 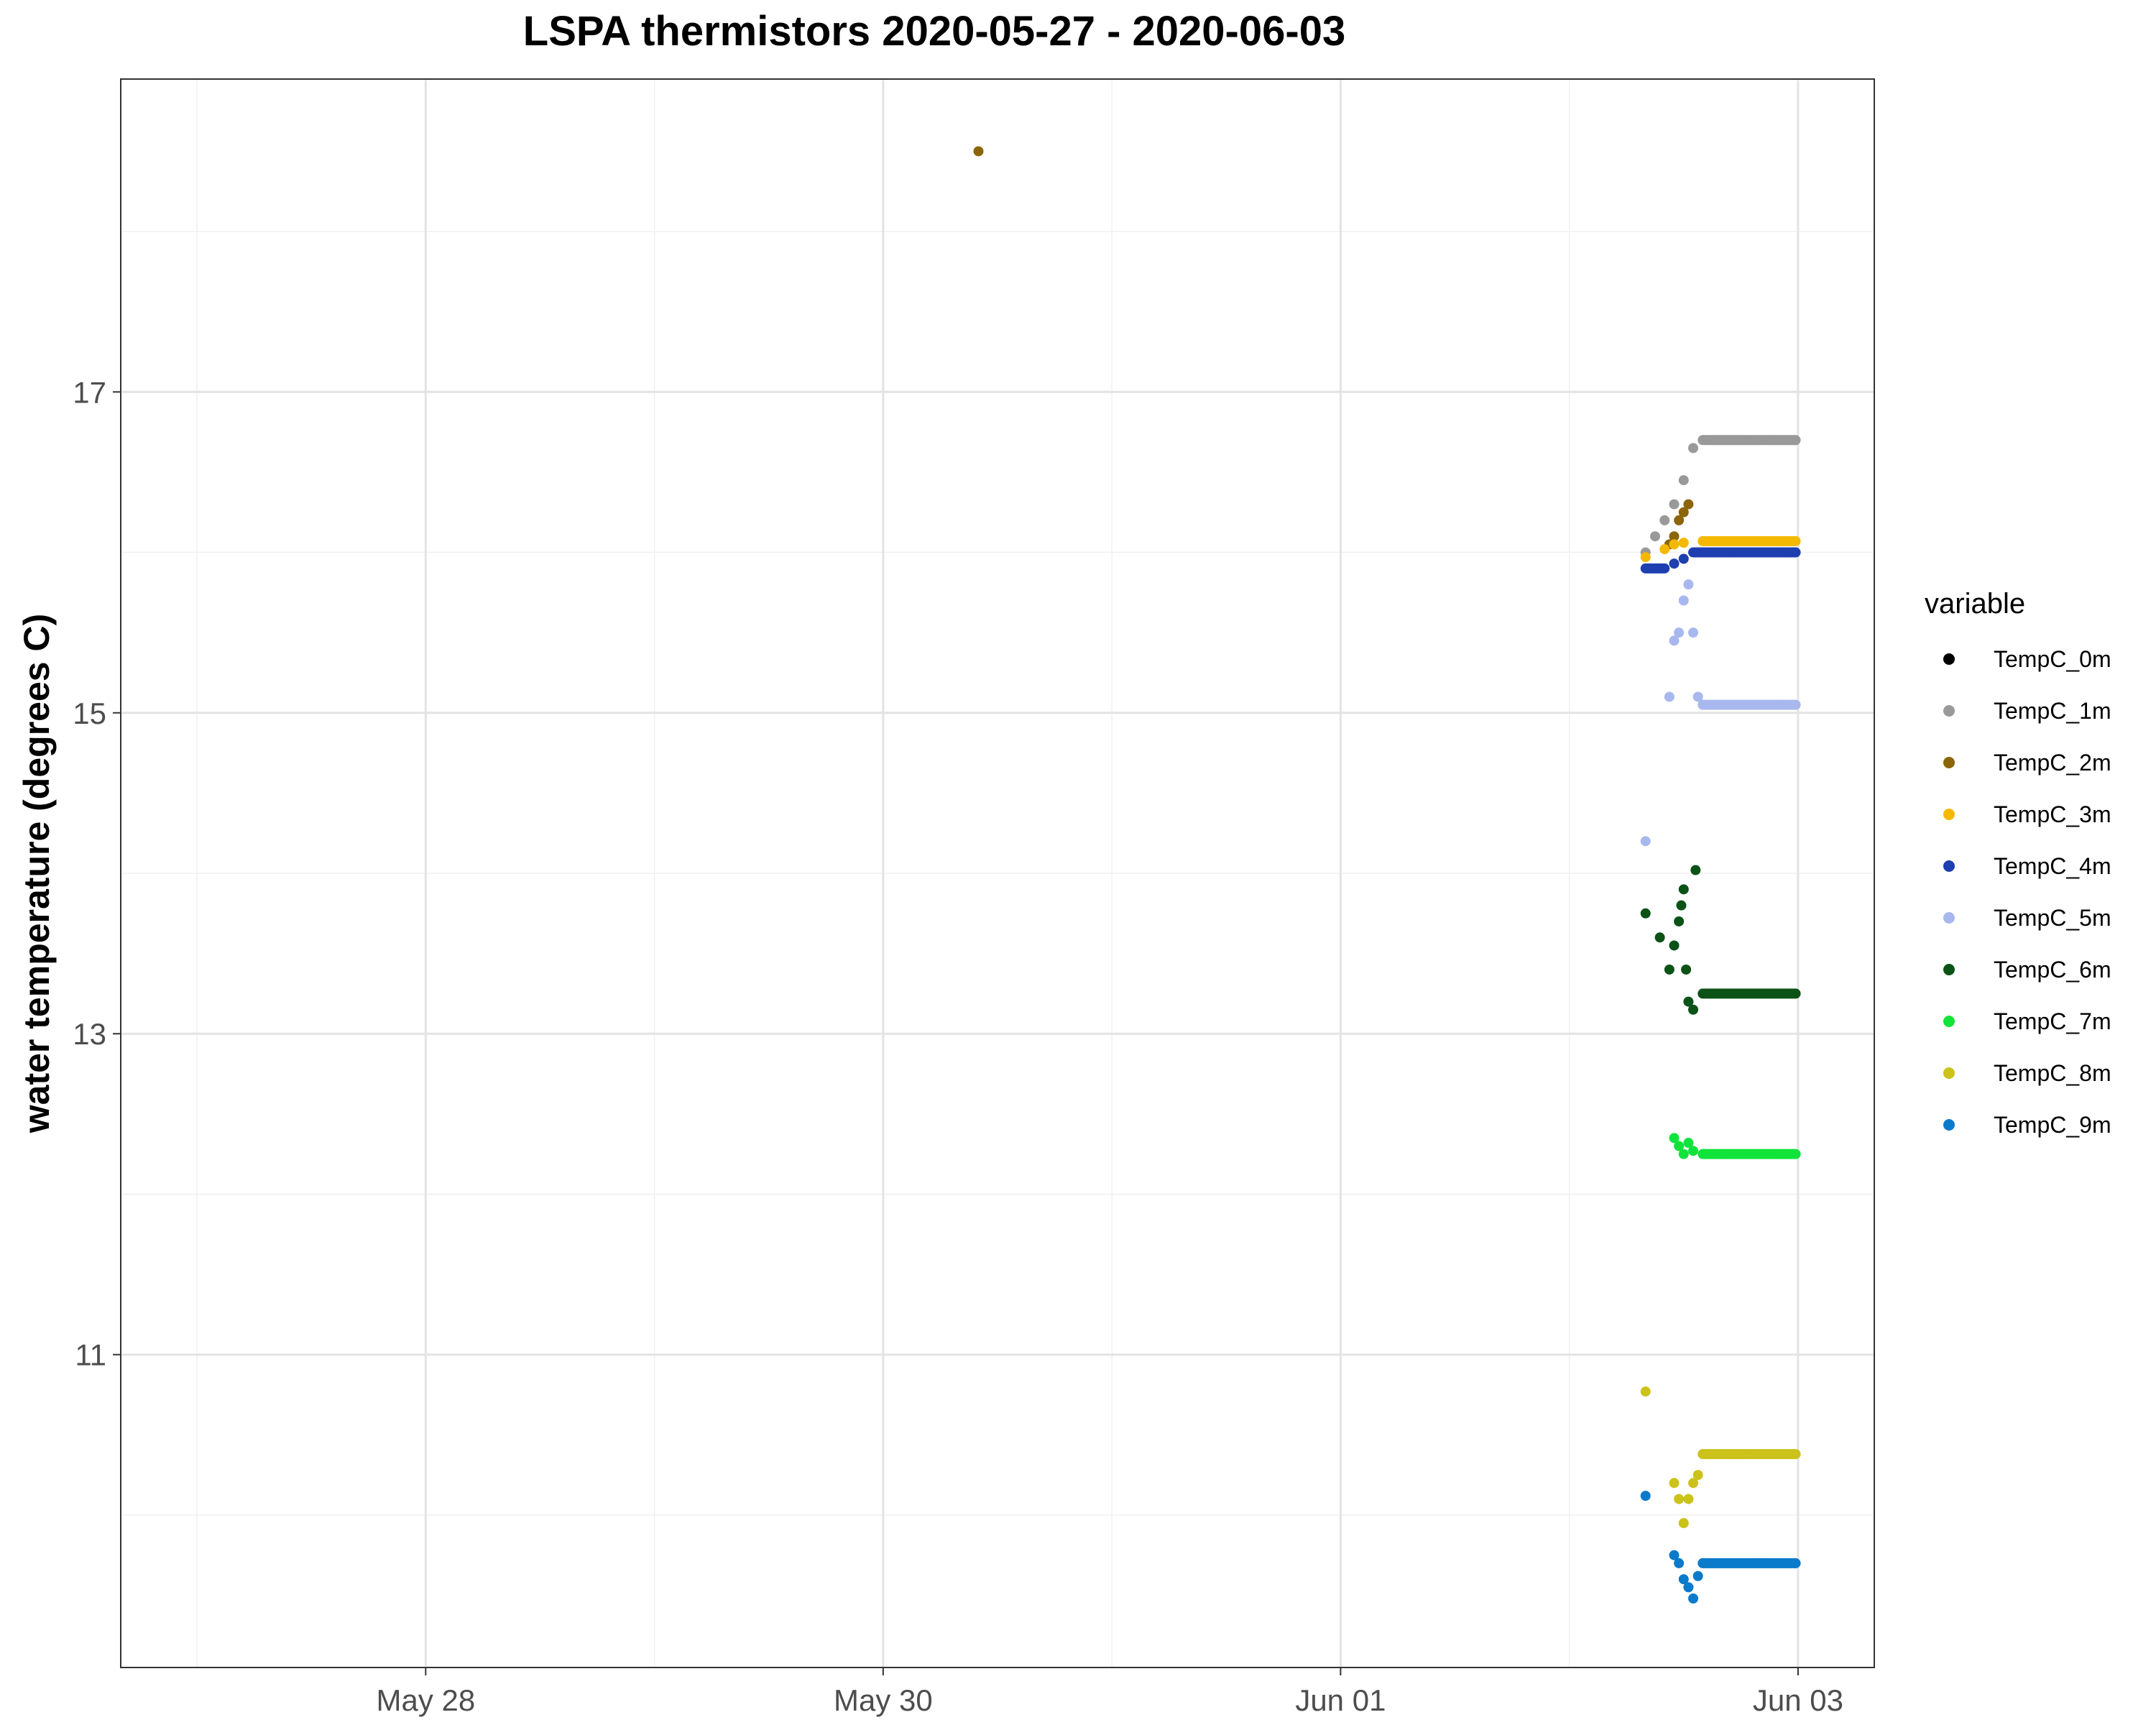 What do you see at coordinates (884, 1700) in the screenshot?
I see `x-tick-label: May 30` at bounding box center [884, 1700].